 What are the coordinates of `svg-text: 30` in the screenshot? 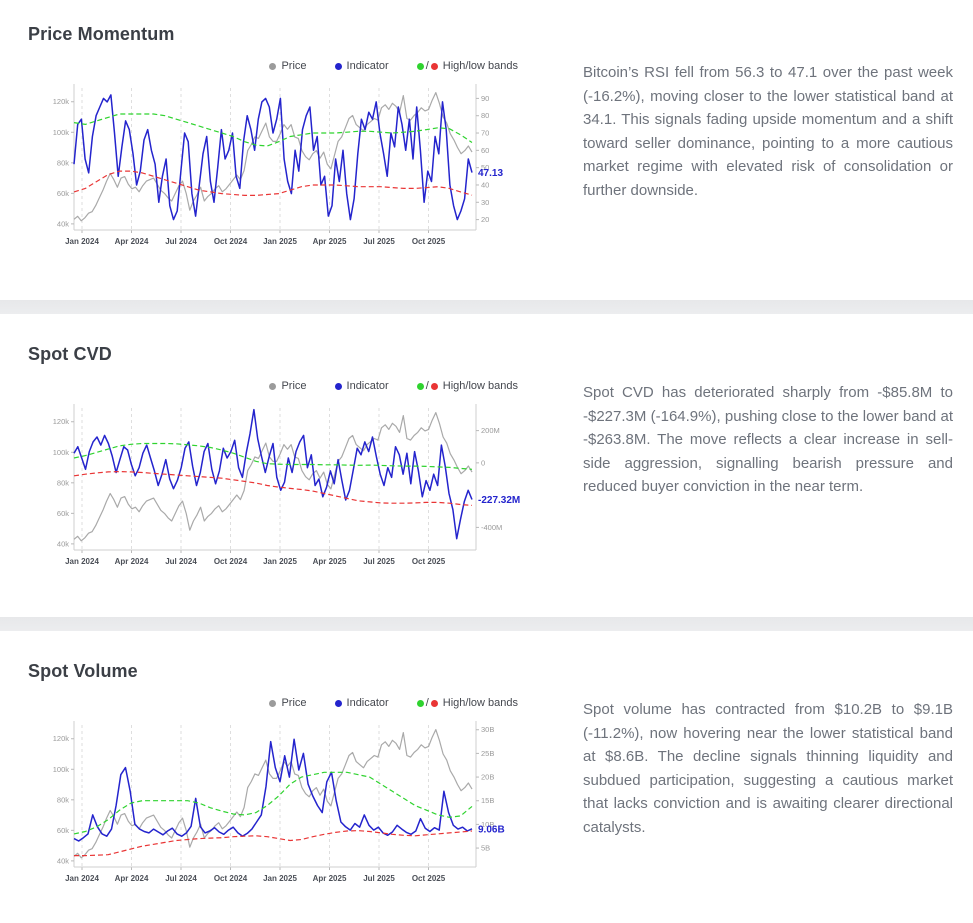 It's located at (485, 202).